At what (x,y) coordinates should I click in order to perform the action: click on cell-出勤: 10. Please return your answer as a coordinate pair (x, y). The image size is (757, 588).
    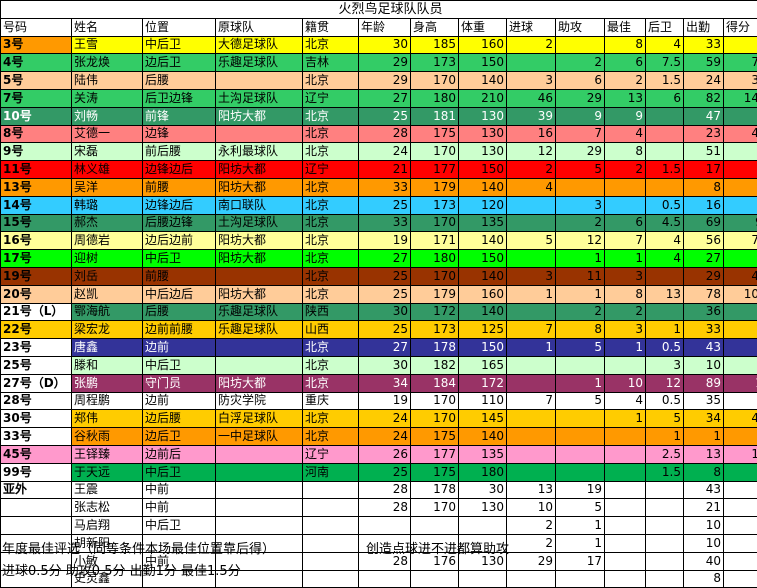
    Looking at the image, I should click on (704, 365).